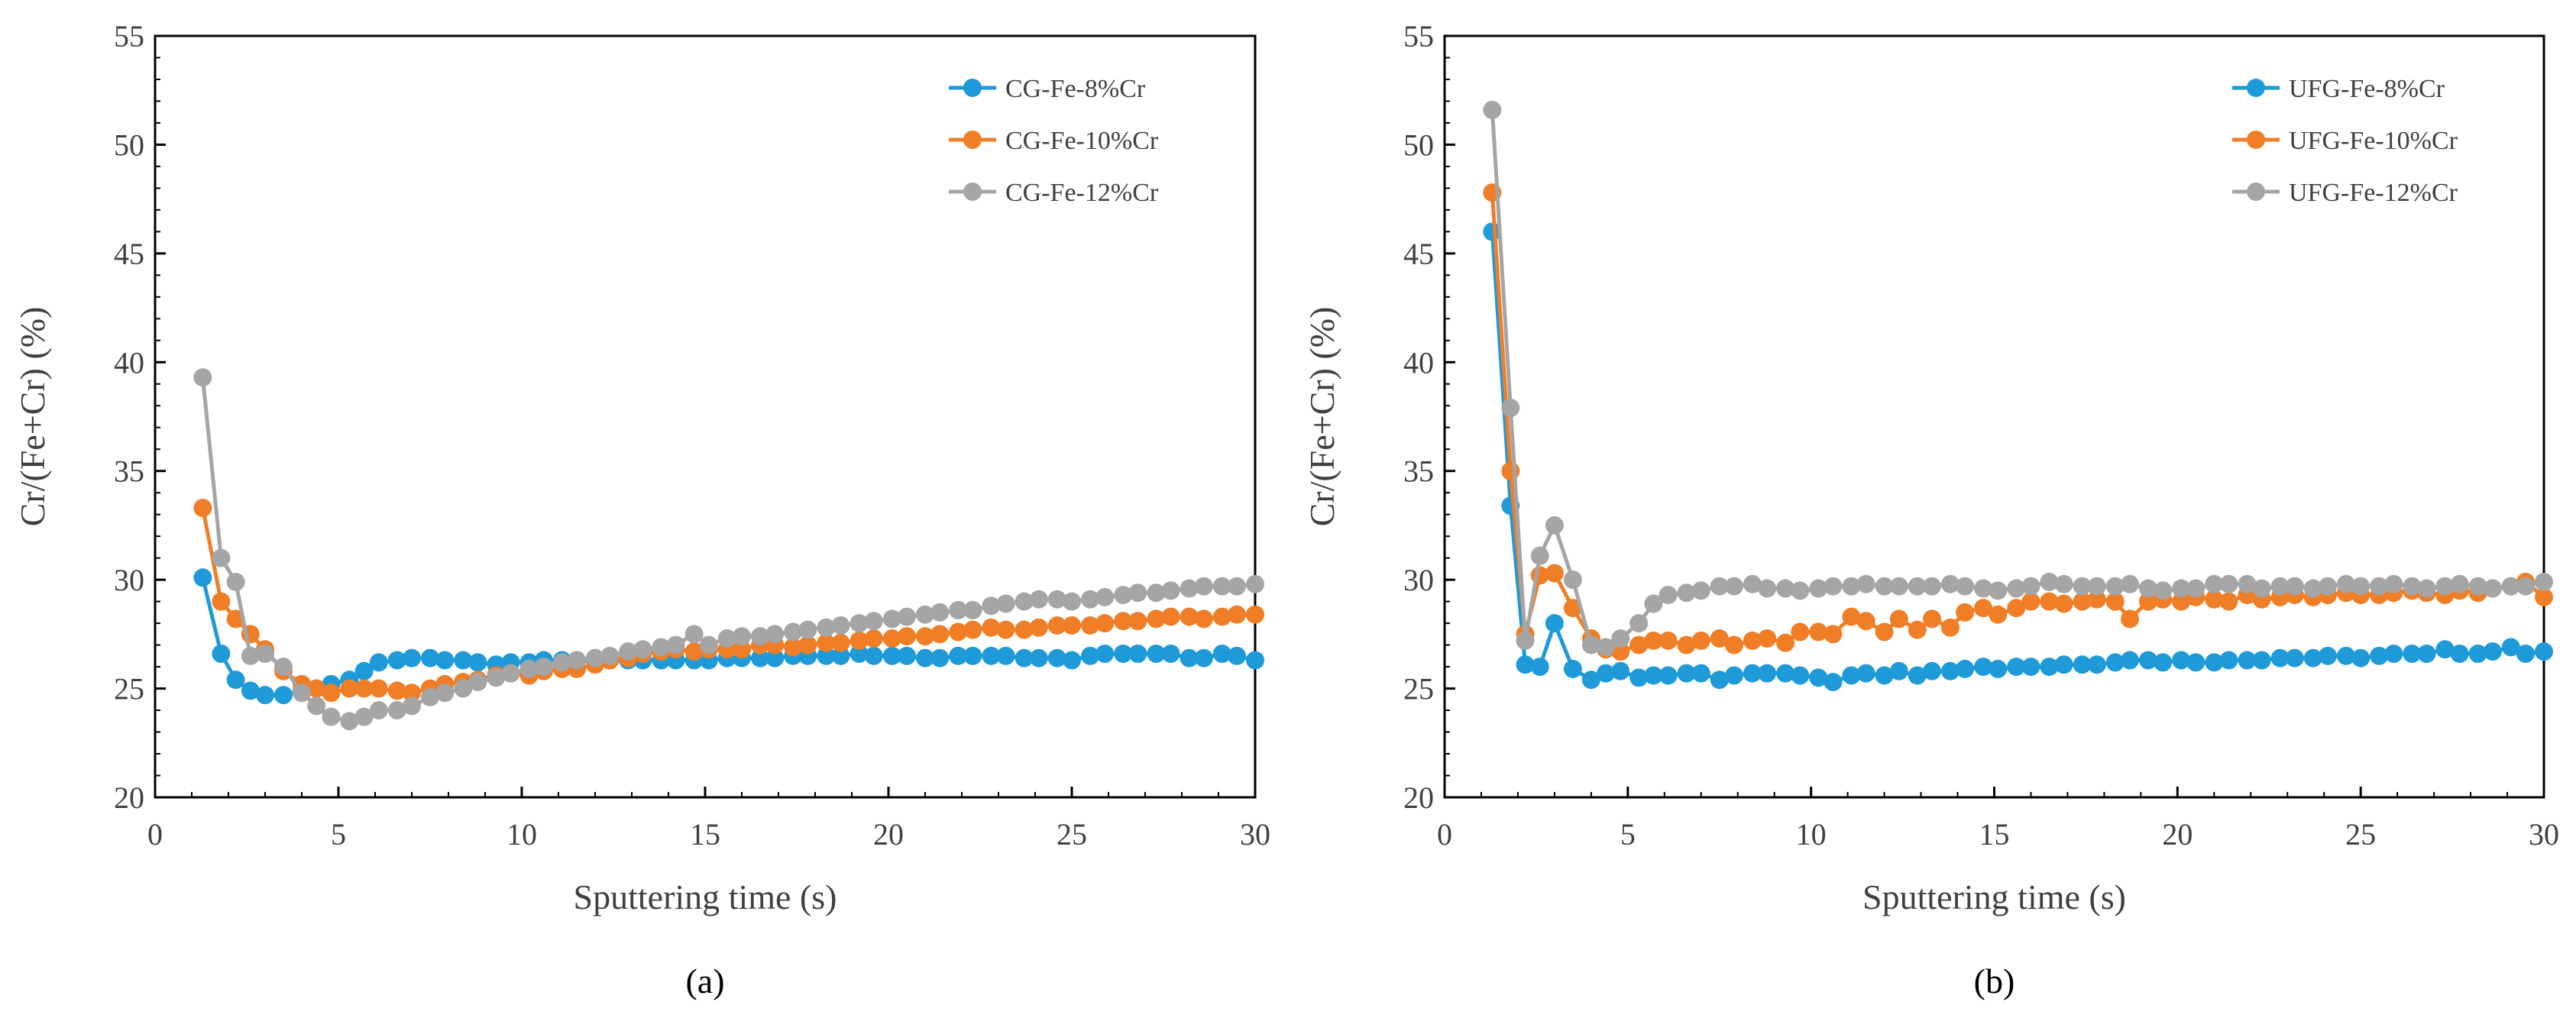  I want to click on x-tick-label: 25, so click(2360, 835).